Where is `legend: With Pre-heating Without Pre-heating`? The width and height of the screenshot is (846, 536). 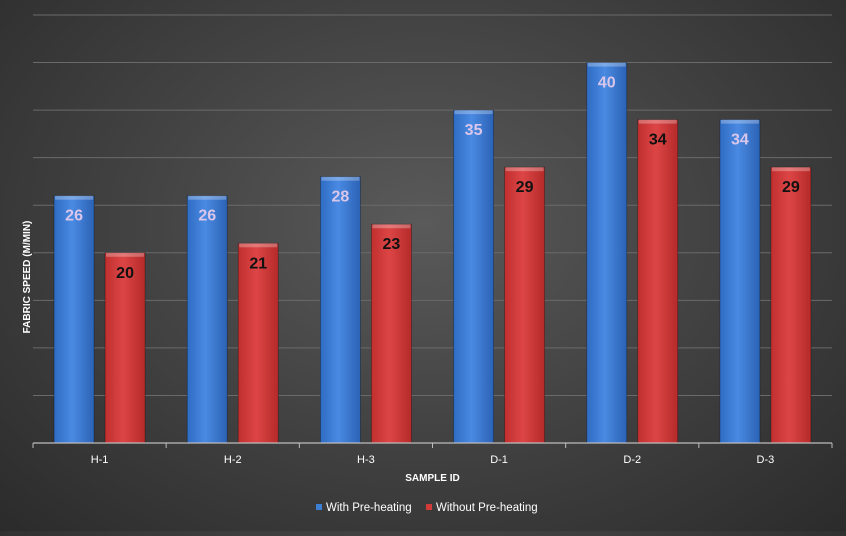 legend: With Pre-heating Without Pre-heating is located at coordinates (427, 508).